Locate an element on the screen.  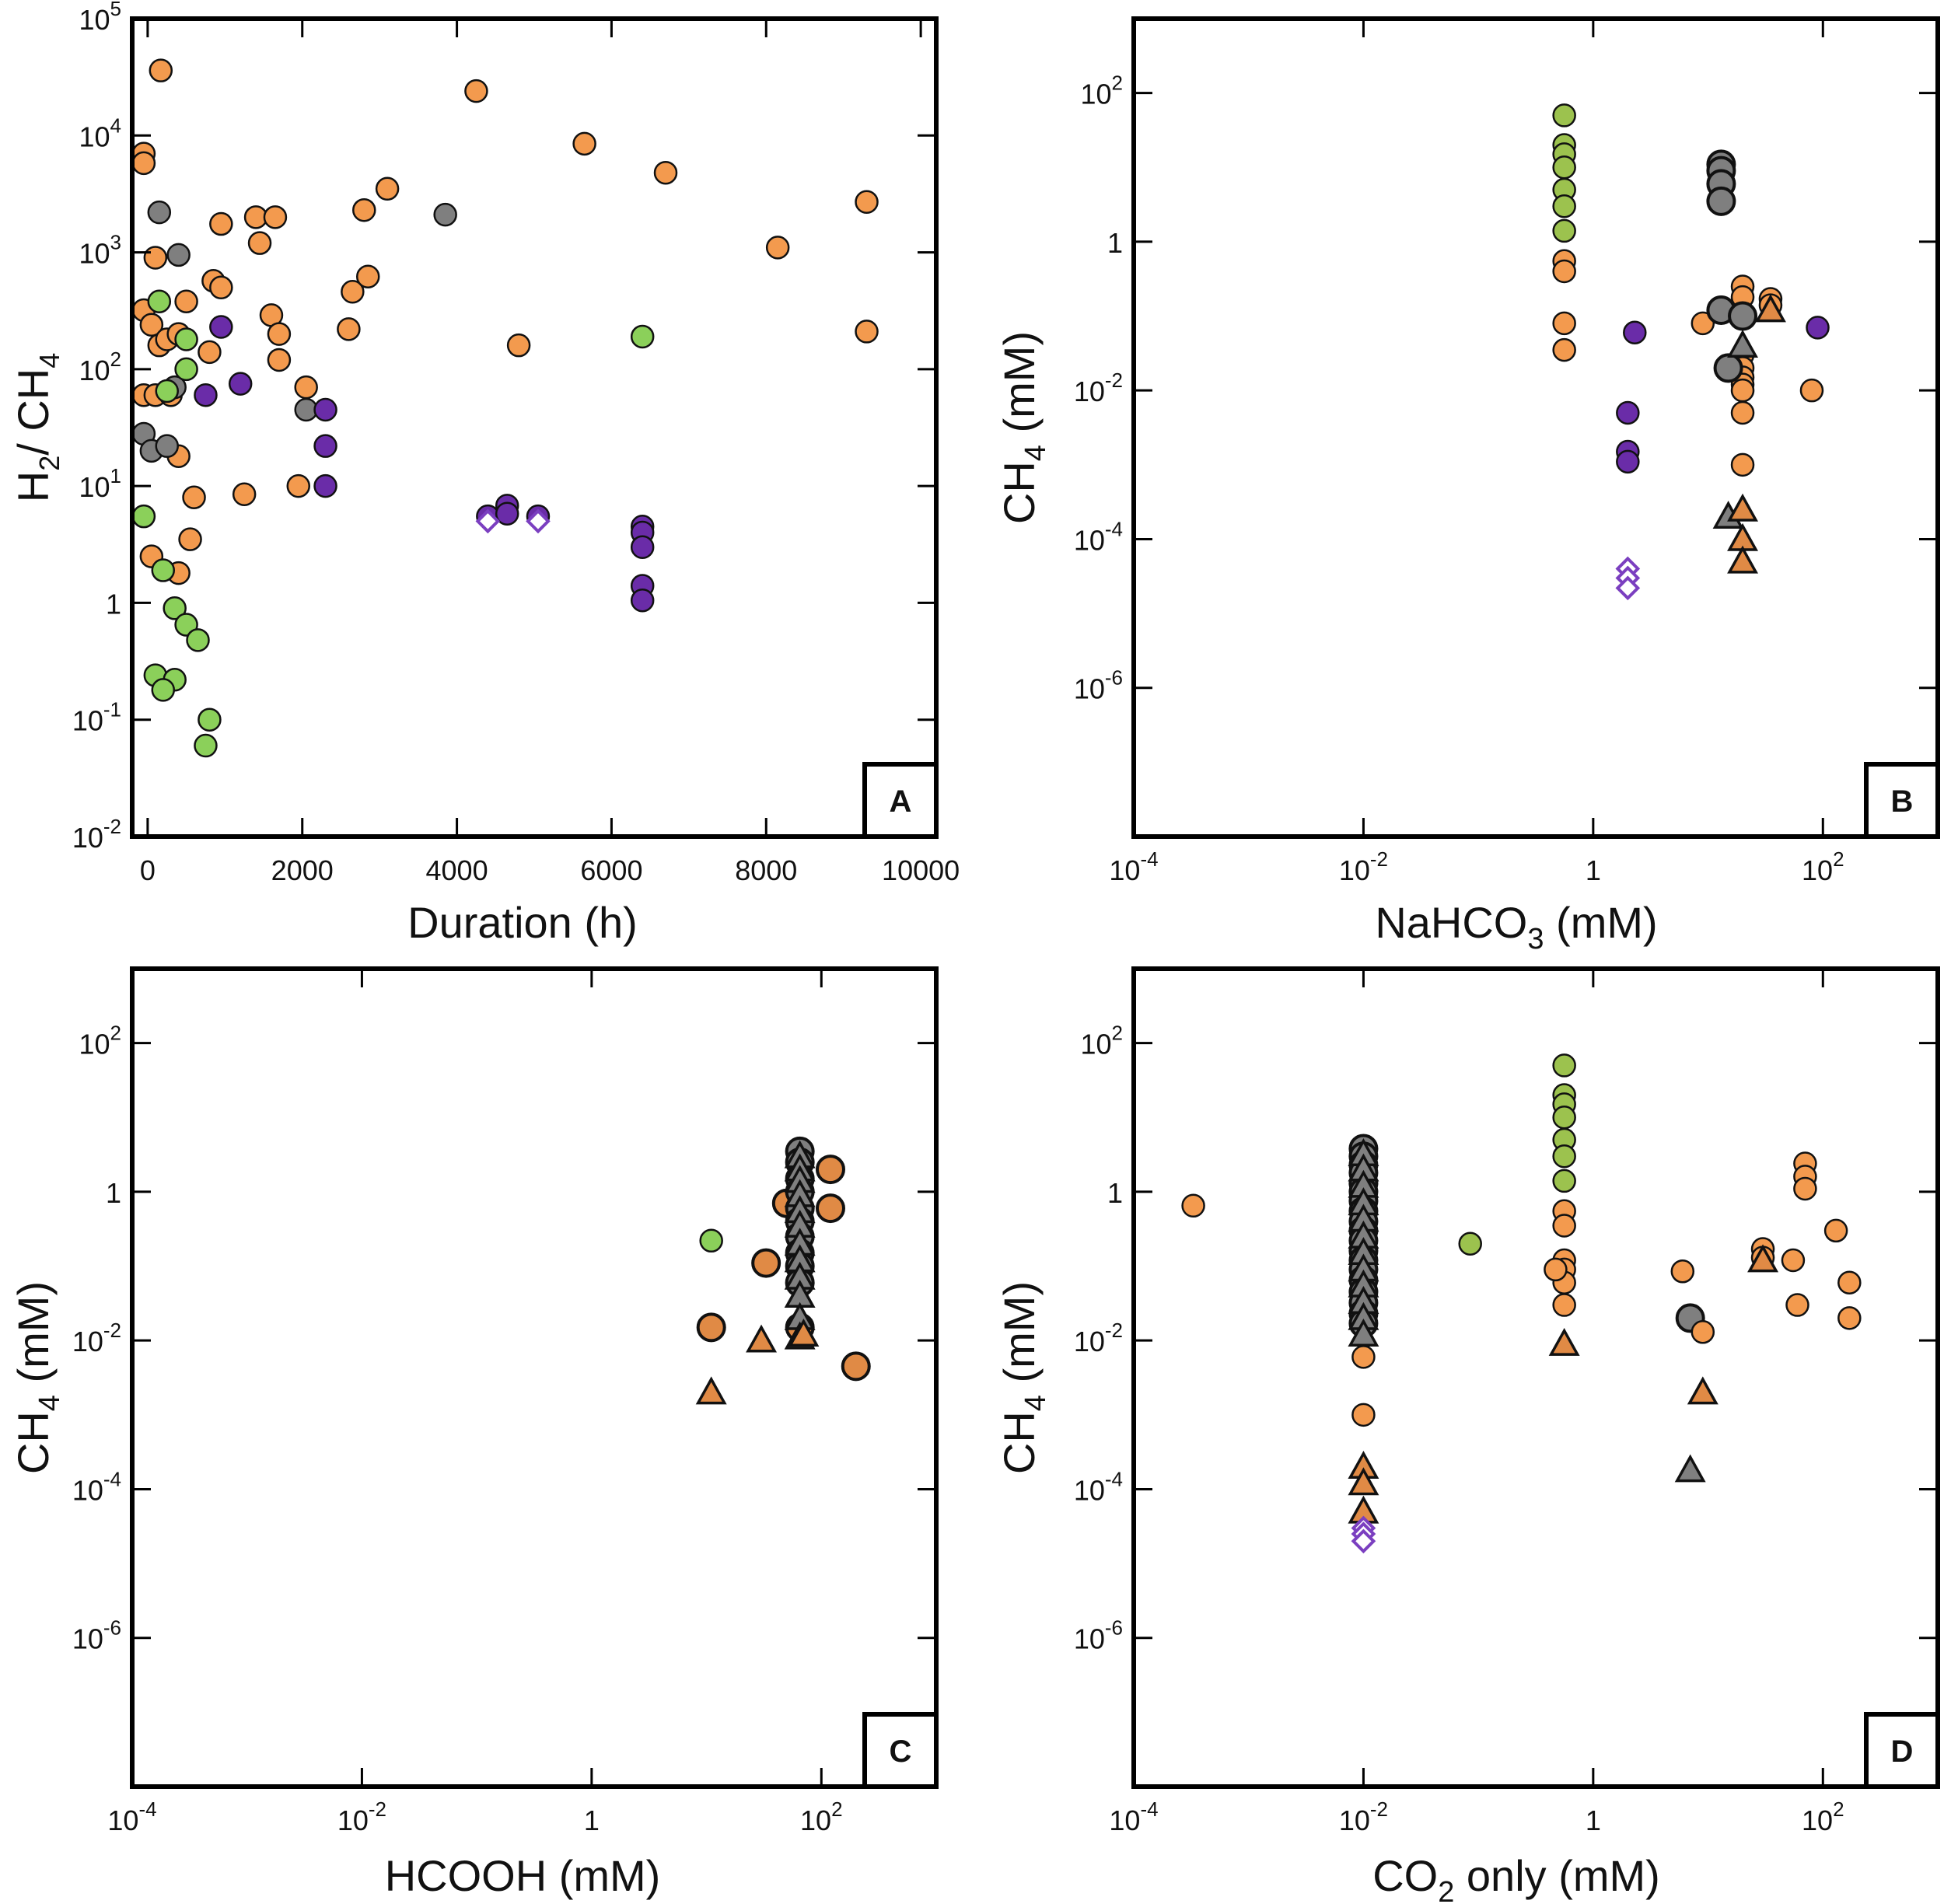
panel-a-point-gray is located at coordinates (178, 255).